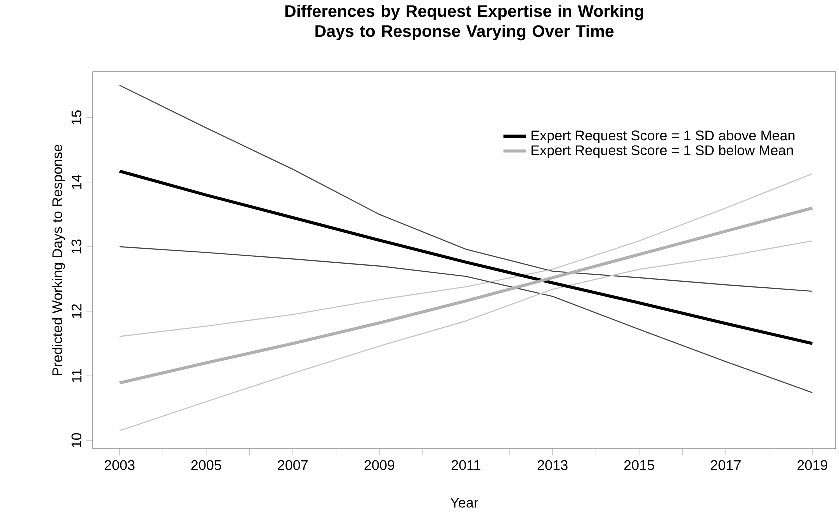 This screenshot has width=839, height=529. What do you see at coordinates (553, 465) in the screenshot?
I see `x-tick-label: 2013` at bounding box center [553, 465].